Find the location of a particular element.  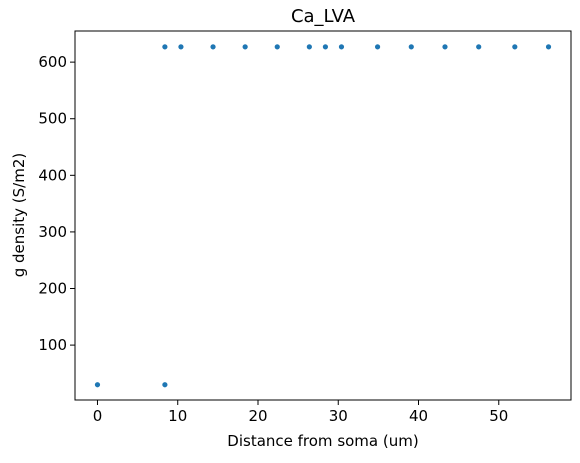

y-tick-label-1: 200 is located at coordinates (52, 289).